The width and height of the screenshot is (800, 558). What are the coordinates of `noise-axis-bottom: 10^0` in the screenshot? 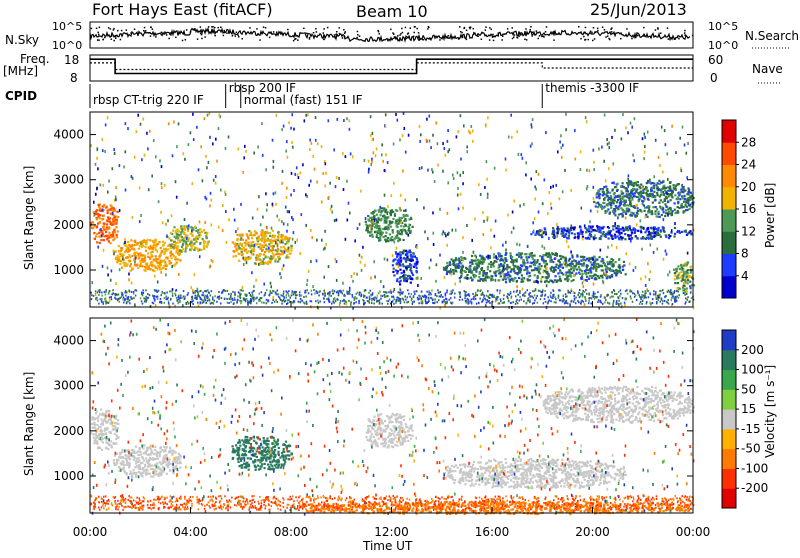 It's located at (67, 45).